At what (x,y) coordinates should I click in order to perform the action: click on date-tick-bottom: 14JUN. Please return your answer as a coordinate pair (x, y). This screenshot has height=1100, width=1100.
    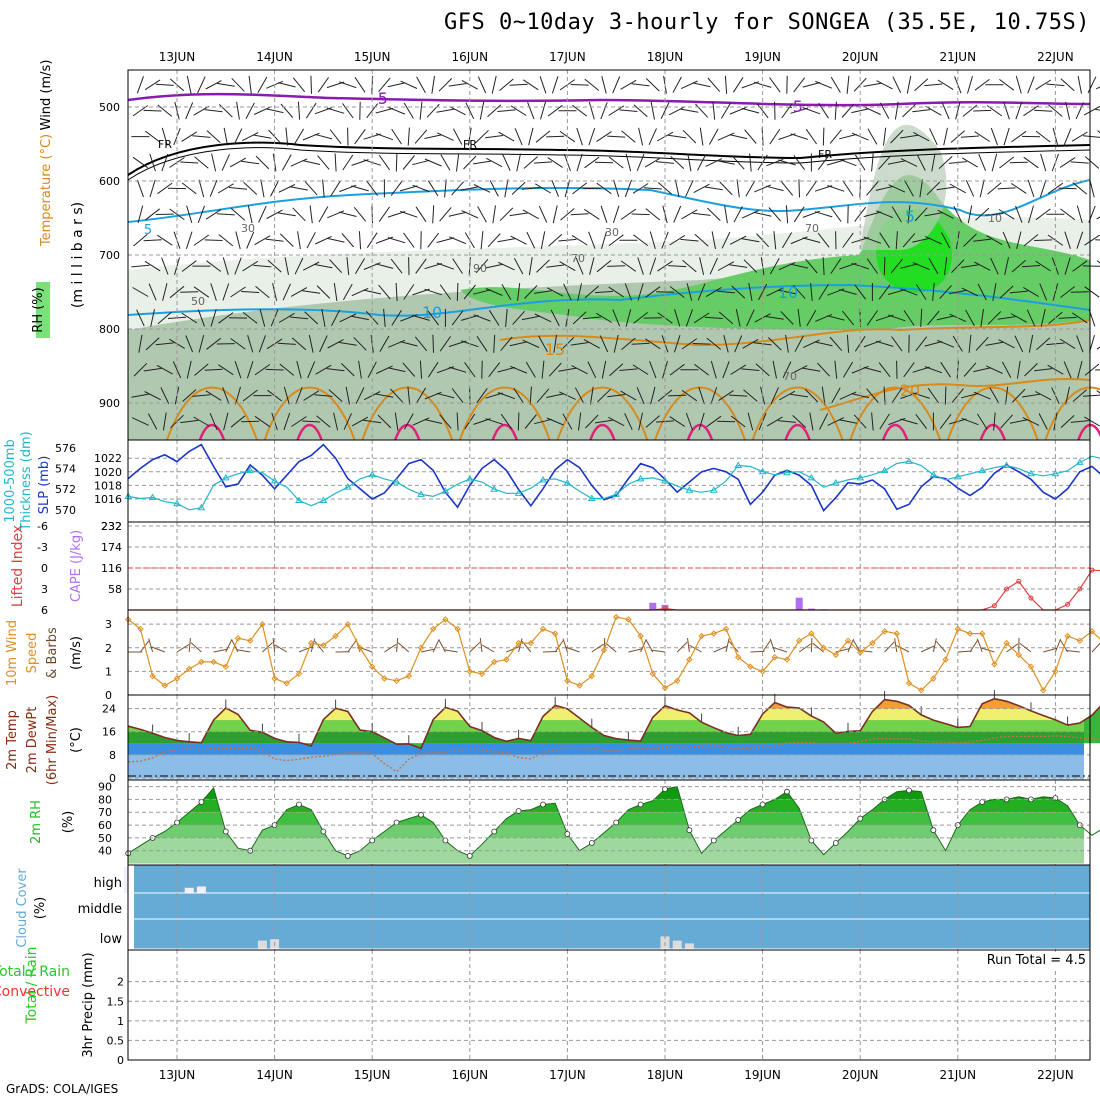
    Looking at the image, I should click on (274, 1075).